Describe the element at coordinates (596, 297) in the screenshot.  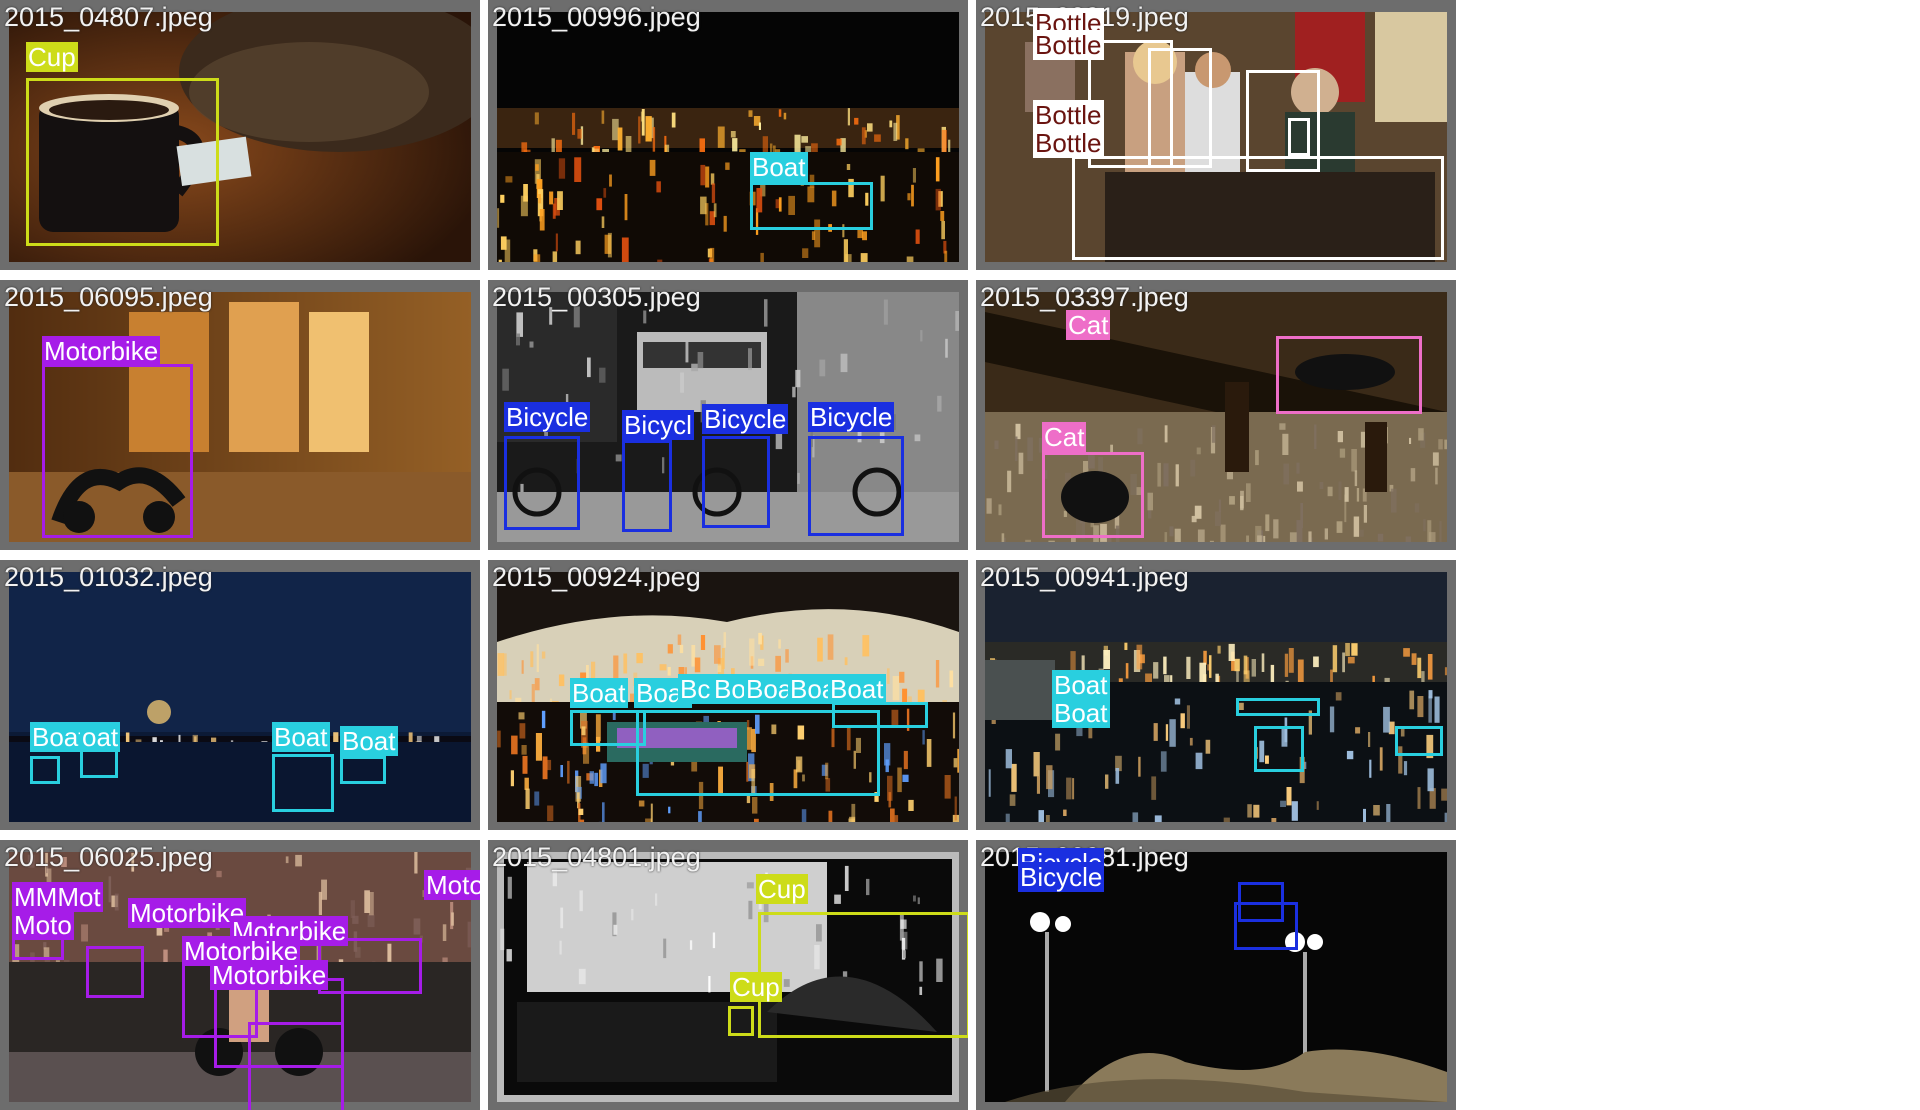
I see `image-filename: 2015_00305.jpeg` at that location.